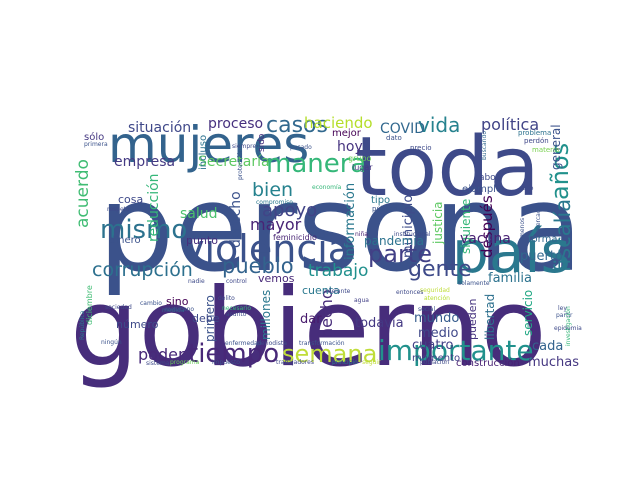  I want to click on word-pandemia: pandemia, so click(394, 241).